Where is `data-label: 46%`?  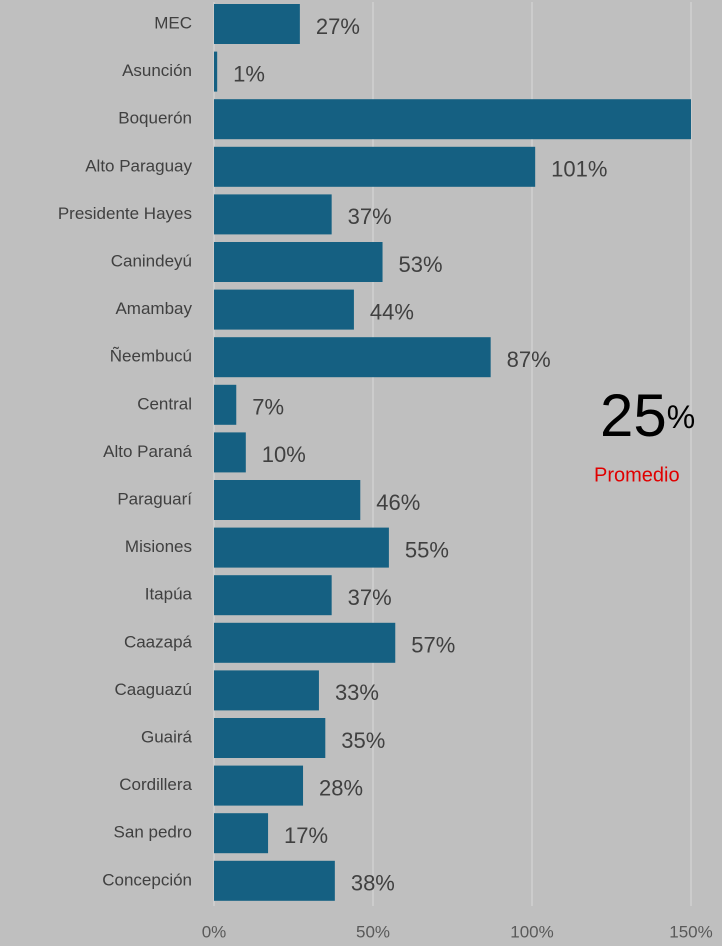
data-label: 46% is located at coordinates (398, 502).